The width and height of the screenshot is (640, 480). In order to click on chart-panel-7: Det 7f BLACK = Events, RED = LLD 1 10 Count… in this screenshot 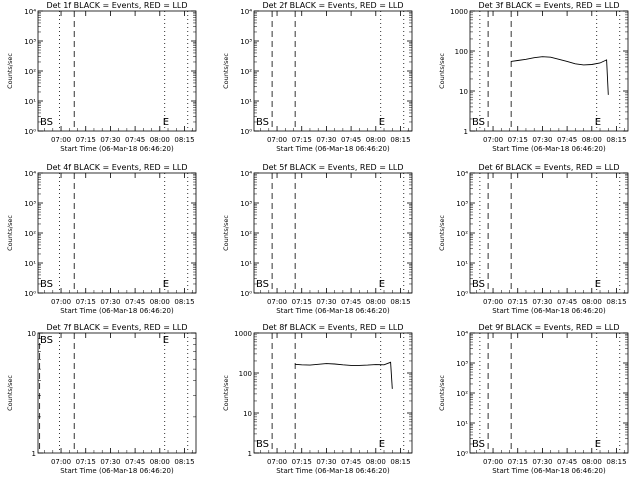, I will do `click(101, 399)`.